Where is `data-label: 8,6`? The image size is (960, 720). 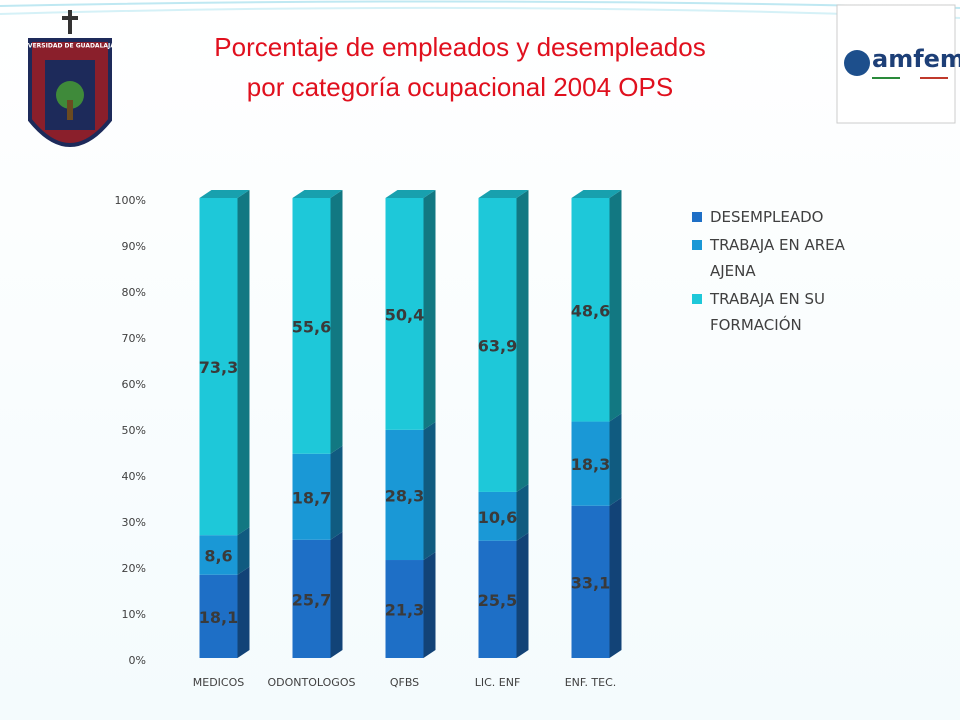
data-label: 8,6 is located at coordinates (218, 555).